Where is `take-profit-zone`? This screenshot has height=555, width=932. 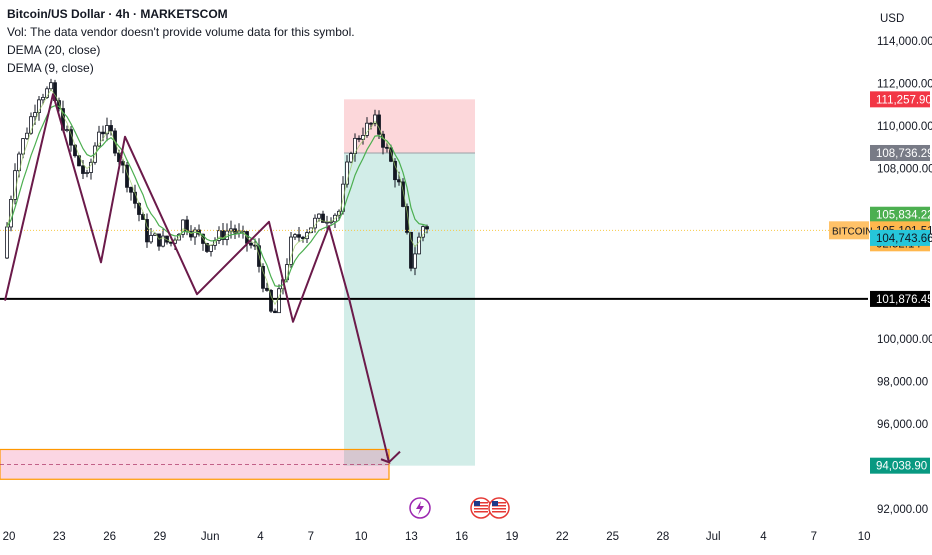 take-profit-zone is located at coordinates (409, 309).